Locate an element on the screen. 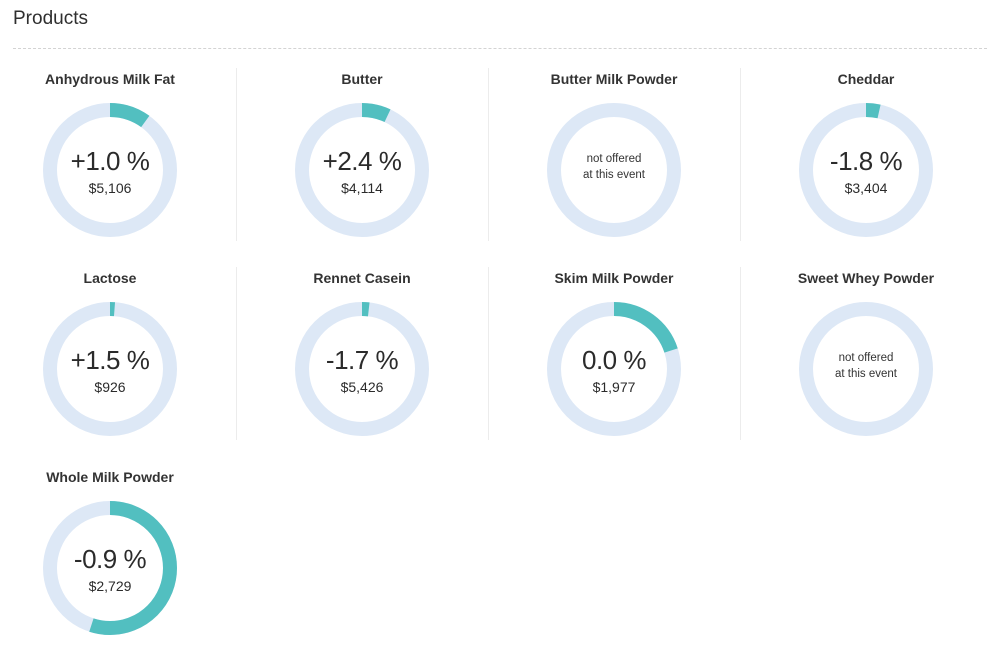 The image size is (1000, 648). price-value: $5,106 is located at coordinates (110, 188).